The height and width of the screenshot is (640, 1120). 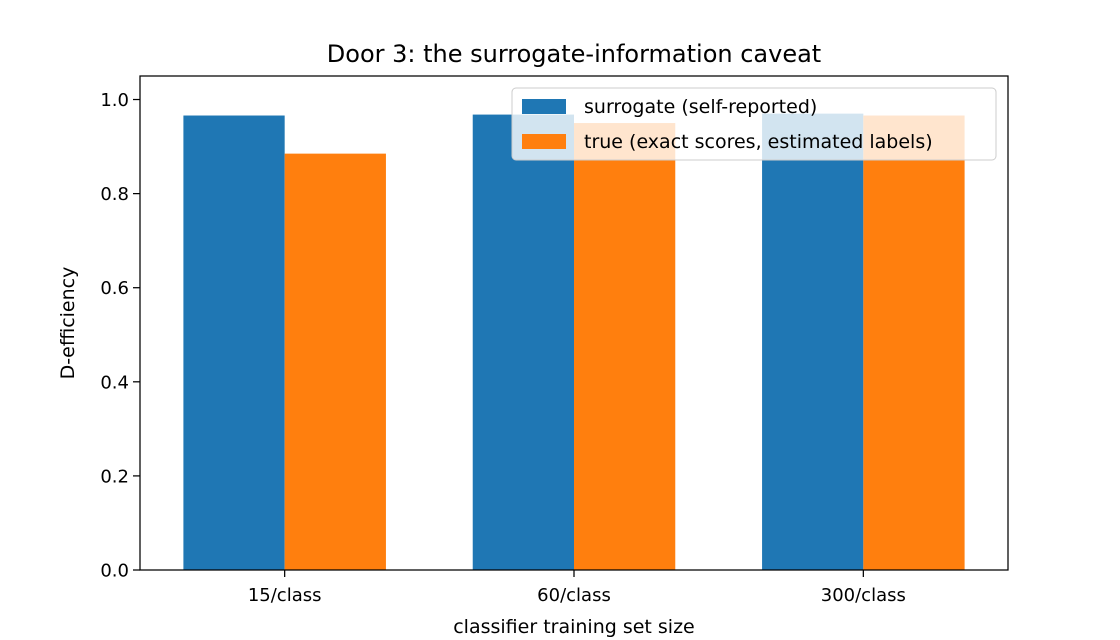 I want to click on y-tick-label: 0.2, so click(x=114, y=476).